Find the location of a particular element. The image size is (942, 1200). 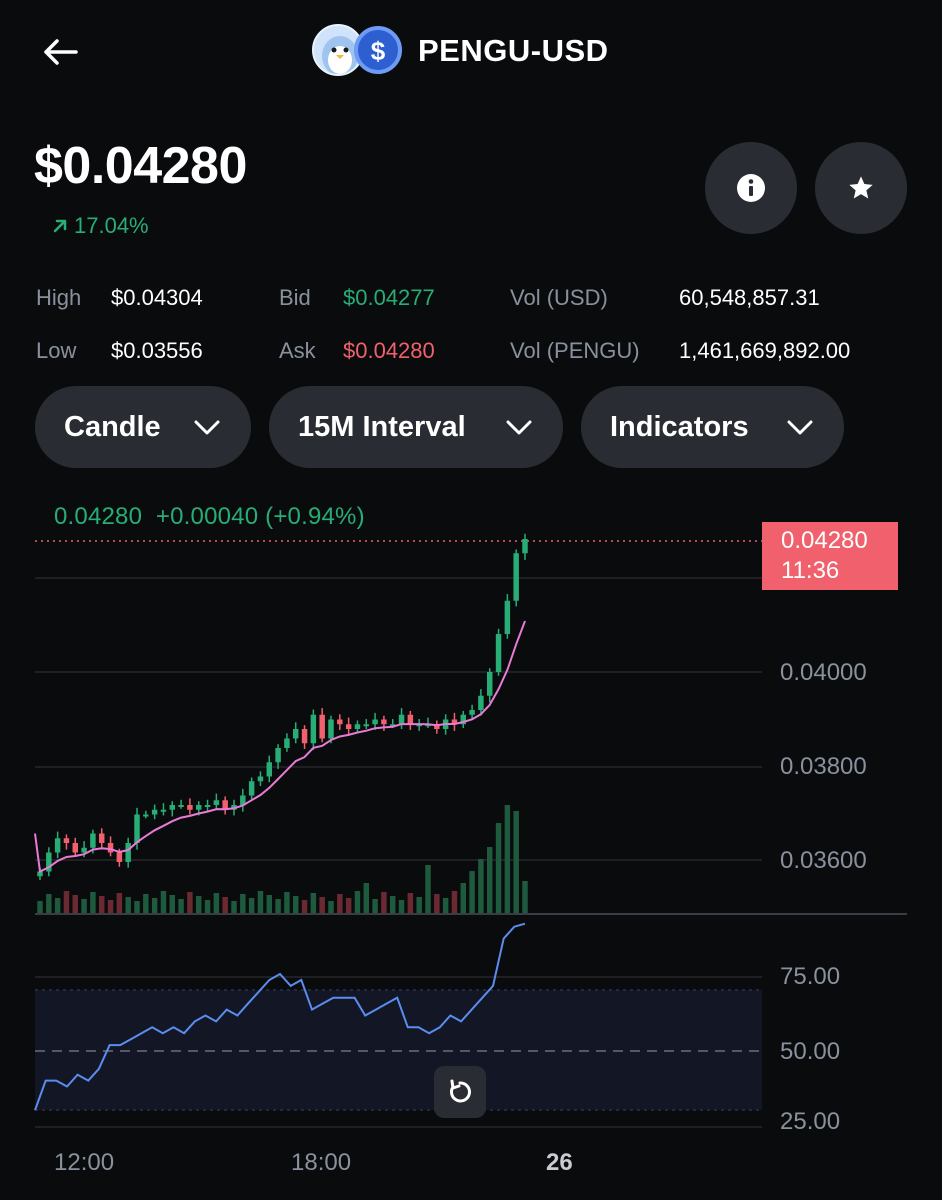

star-icon is located at coordinates (861, 187).